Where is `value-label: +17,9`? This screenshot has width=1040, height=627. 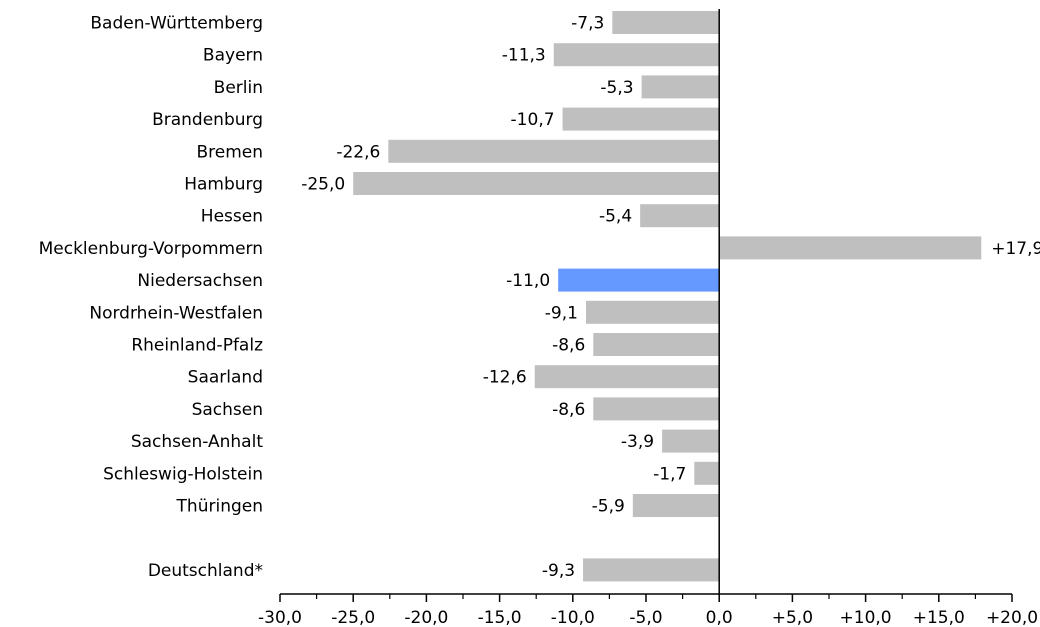 value-label: +17,9 is located at coordinates (1015, 249).